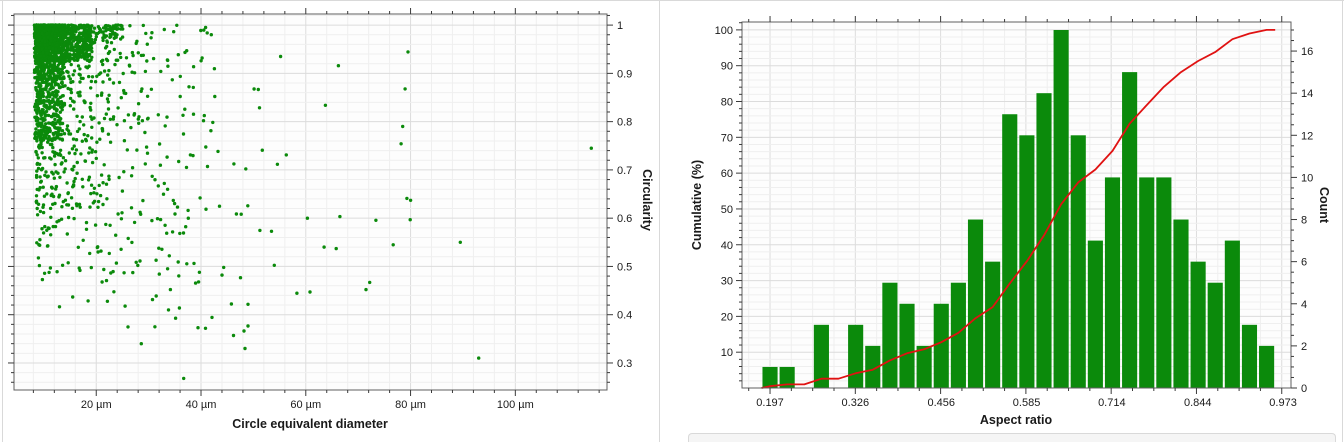 The width and height of the screenshot is (1344, 442). Describe the element at coordinates (96, 405) in the screenshot. I see `svg-text: 20 µm` at that location.